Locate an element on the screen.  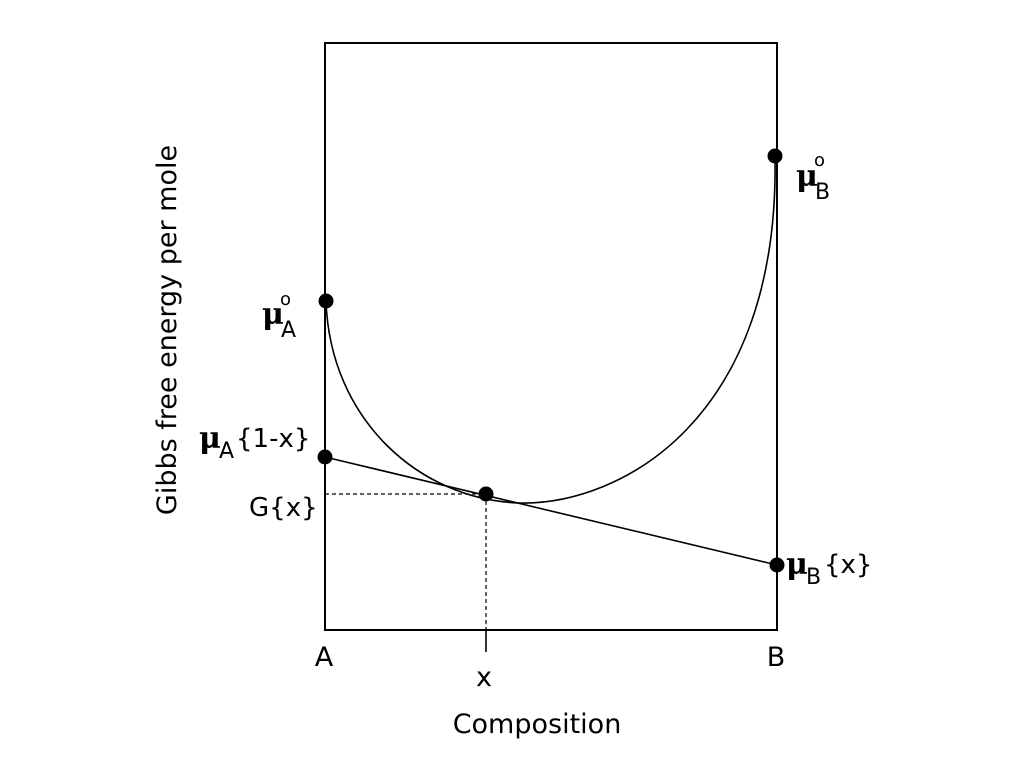
label-b-end: B is located at coordinates (776, 657).